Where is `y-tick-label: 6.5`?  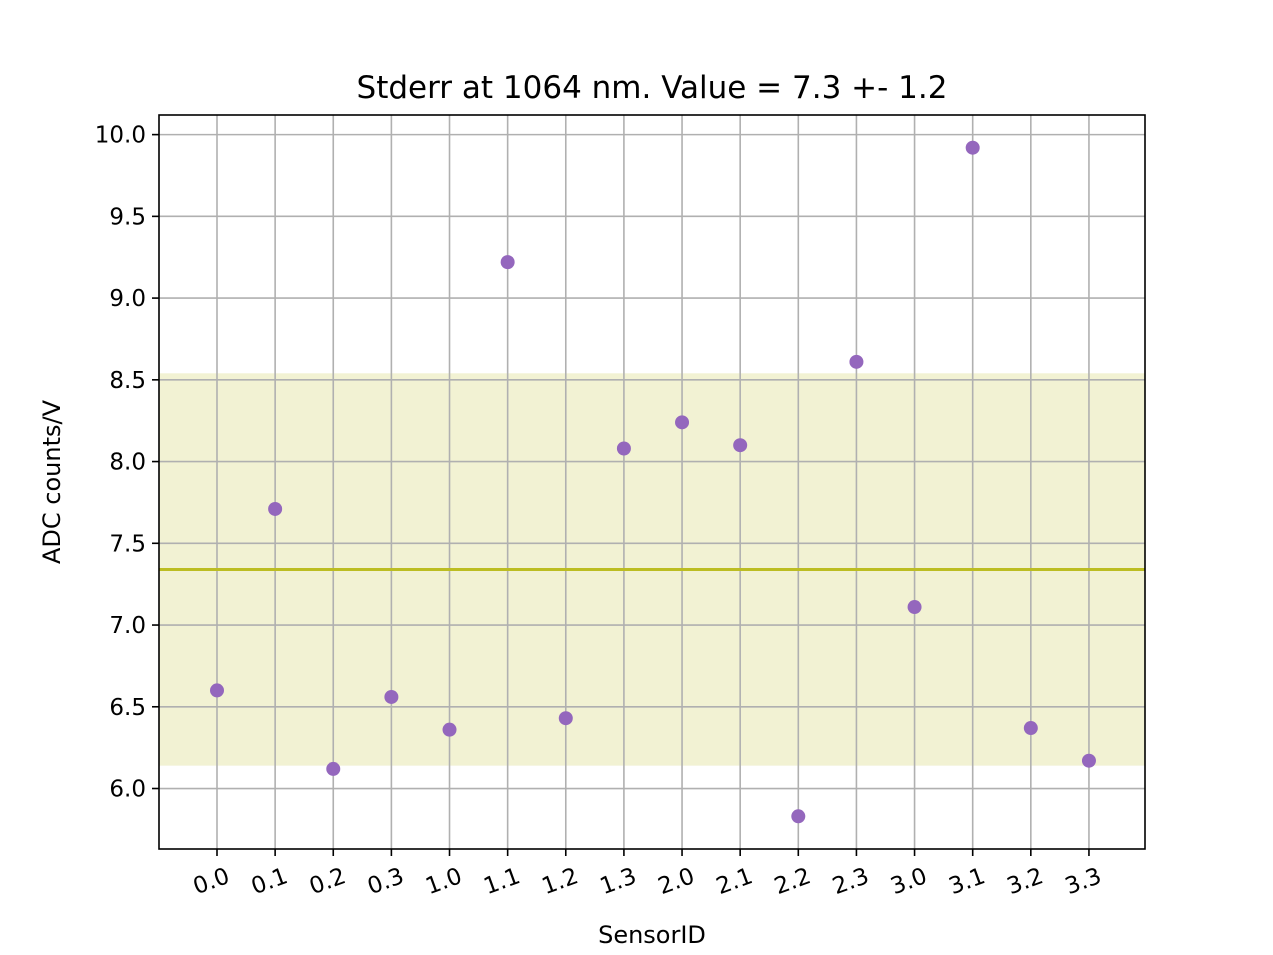
y-tick-label: 6.5 is located at coordinates (127, 708).